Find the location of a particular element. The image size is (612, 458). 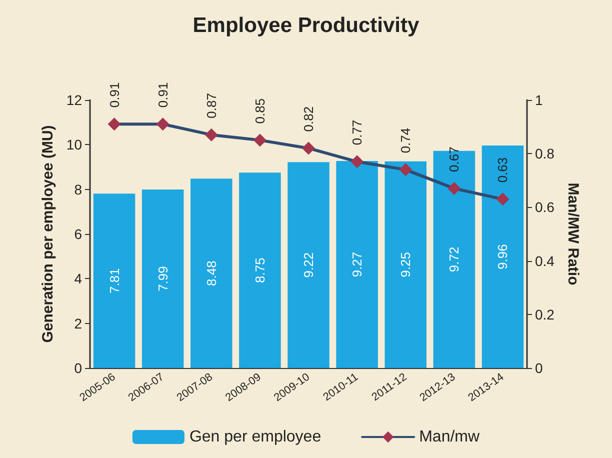

y2-tick-label: 1 is located at coordinates (539, 100).